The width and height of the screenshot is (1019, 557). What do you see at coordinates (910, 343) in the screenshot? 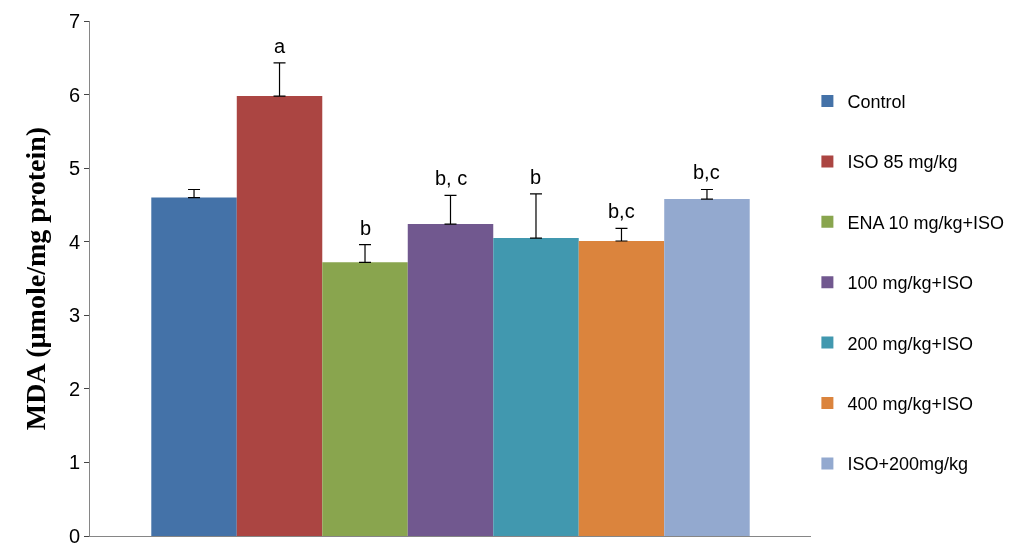
I see `legend-label: 200 mg/kg+ISO` at bounding box center [910, 343].